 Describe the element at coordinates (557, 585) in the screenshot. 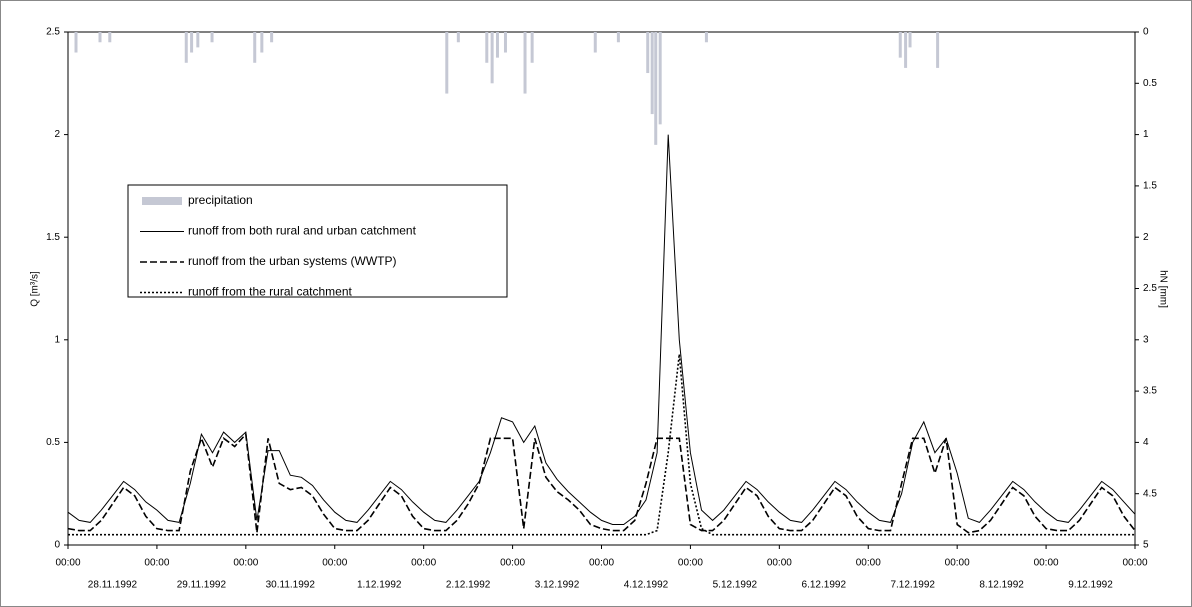

I see `date-label: 3.12.1992` at that location.